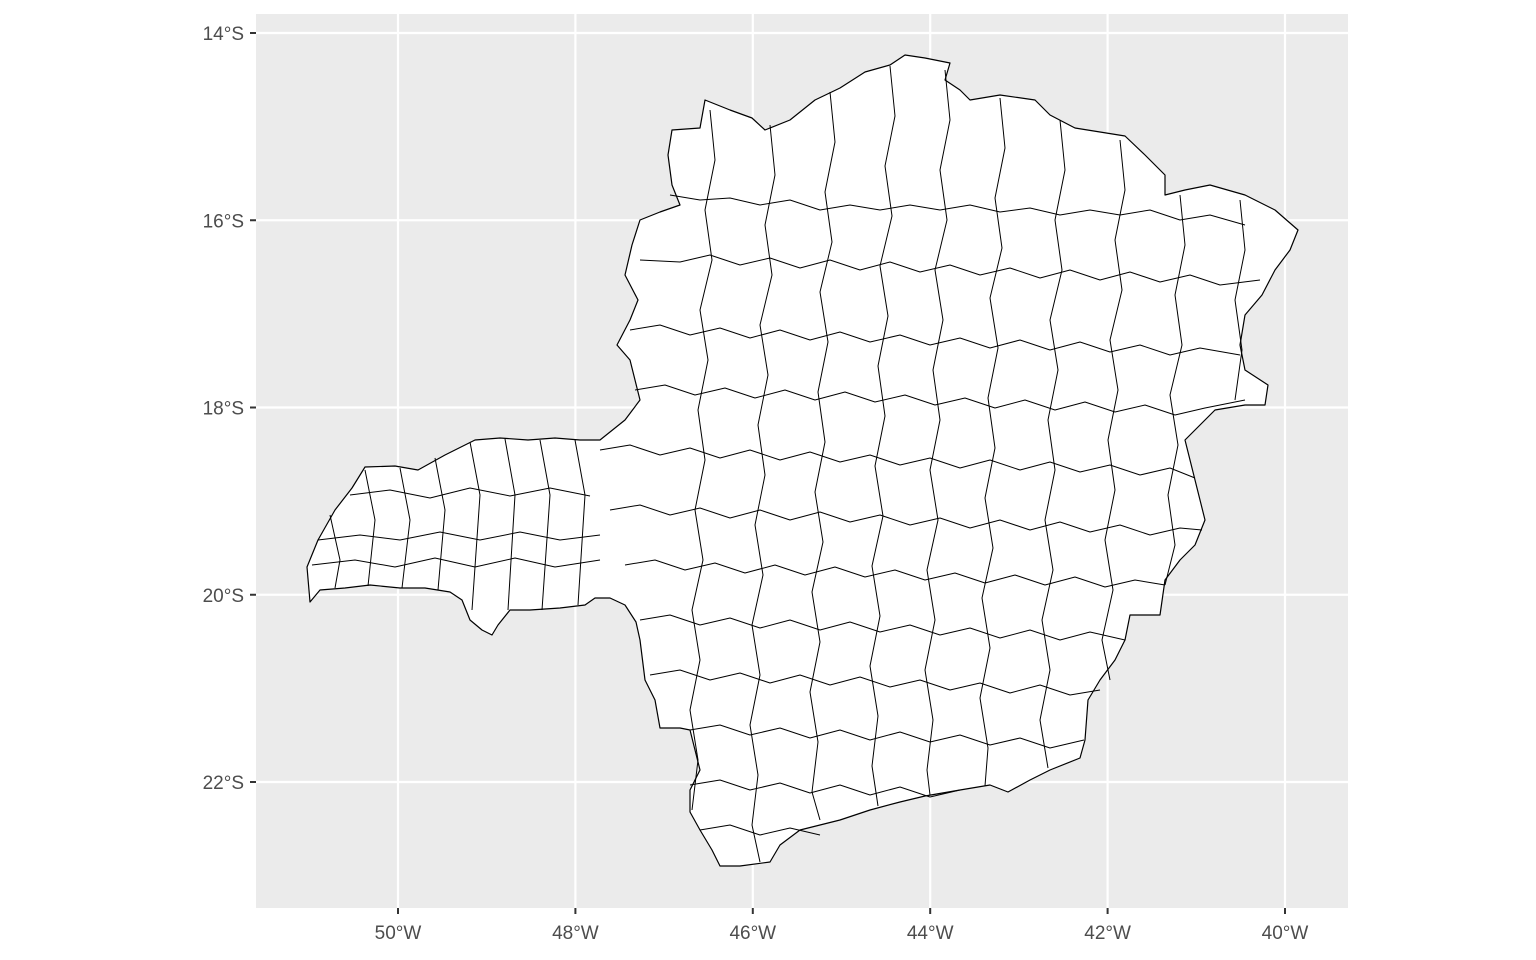  What do you see at coordinates (1285, 933) in the screenshot?
I see `x-tick-label: 40°W` at bounding box center [1285, 933].